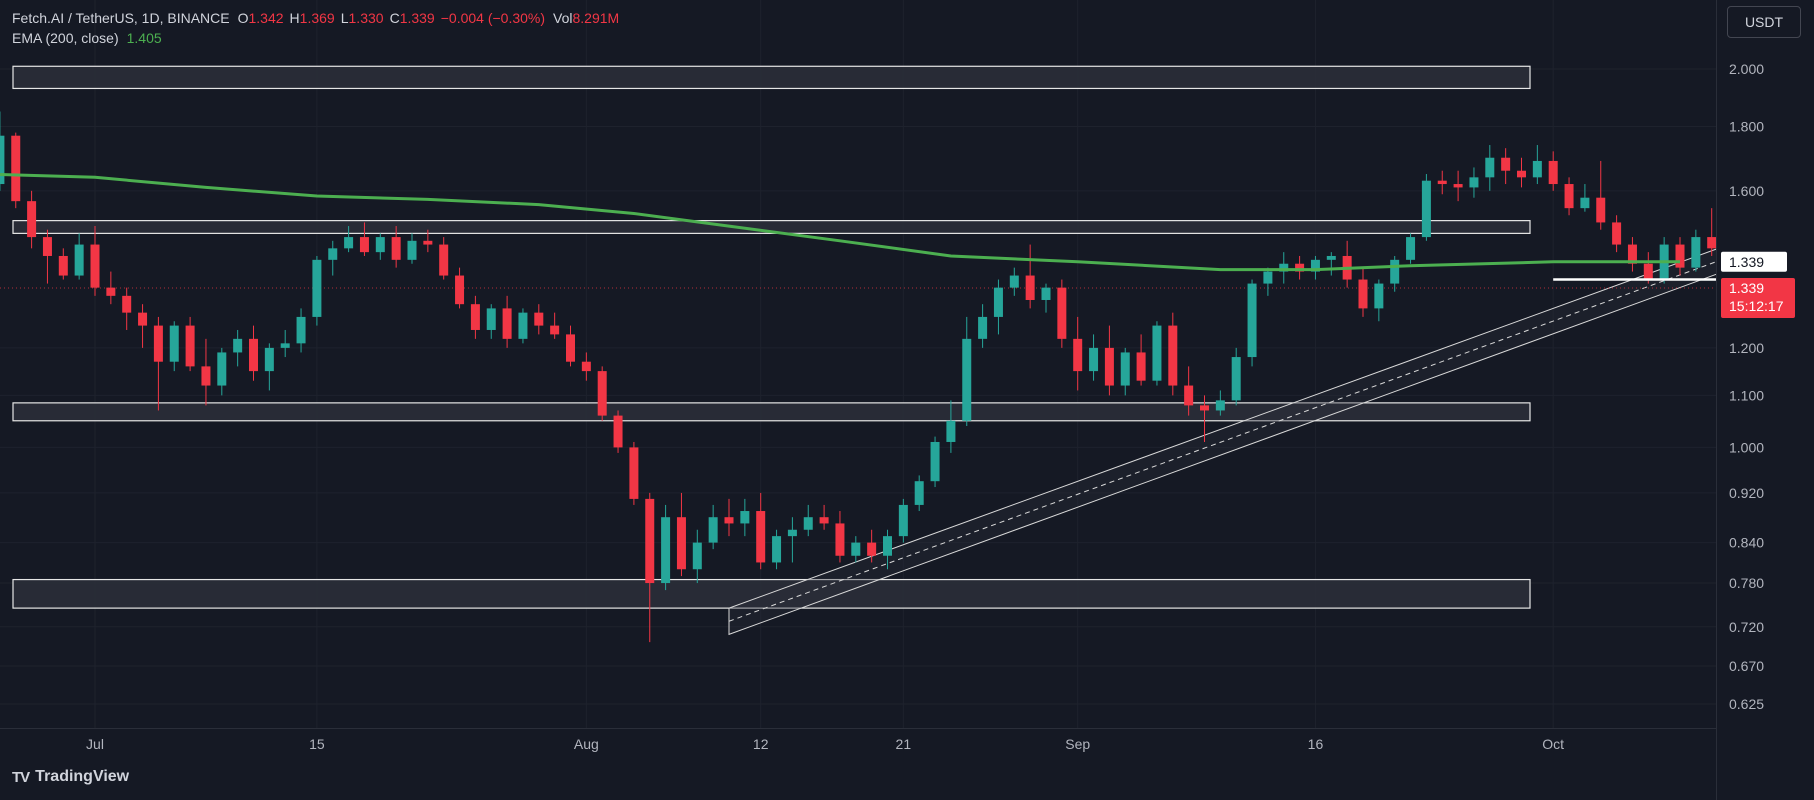 The height and width of the screenshot is (800, 1814). What do you see at coordinates (65, 38) in the screenshot?
I see `ema-label: EMA (200, close)` at bounding box center [65, 38].